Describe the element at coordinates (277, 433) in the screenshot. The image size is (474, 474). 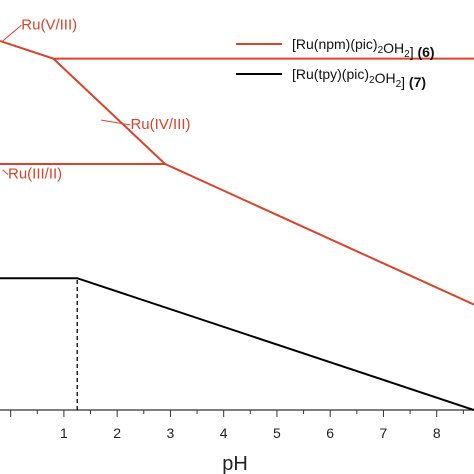
I see `x-tick-label: 5` at that location.